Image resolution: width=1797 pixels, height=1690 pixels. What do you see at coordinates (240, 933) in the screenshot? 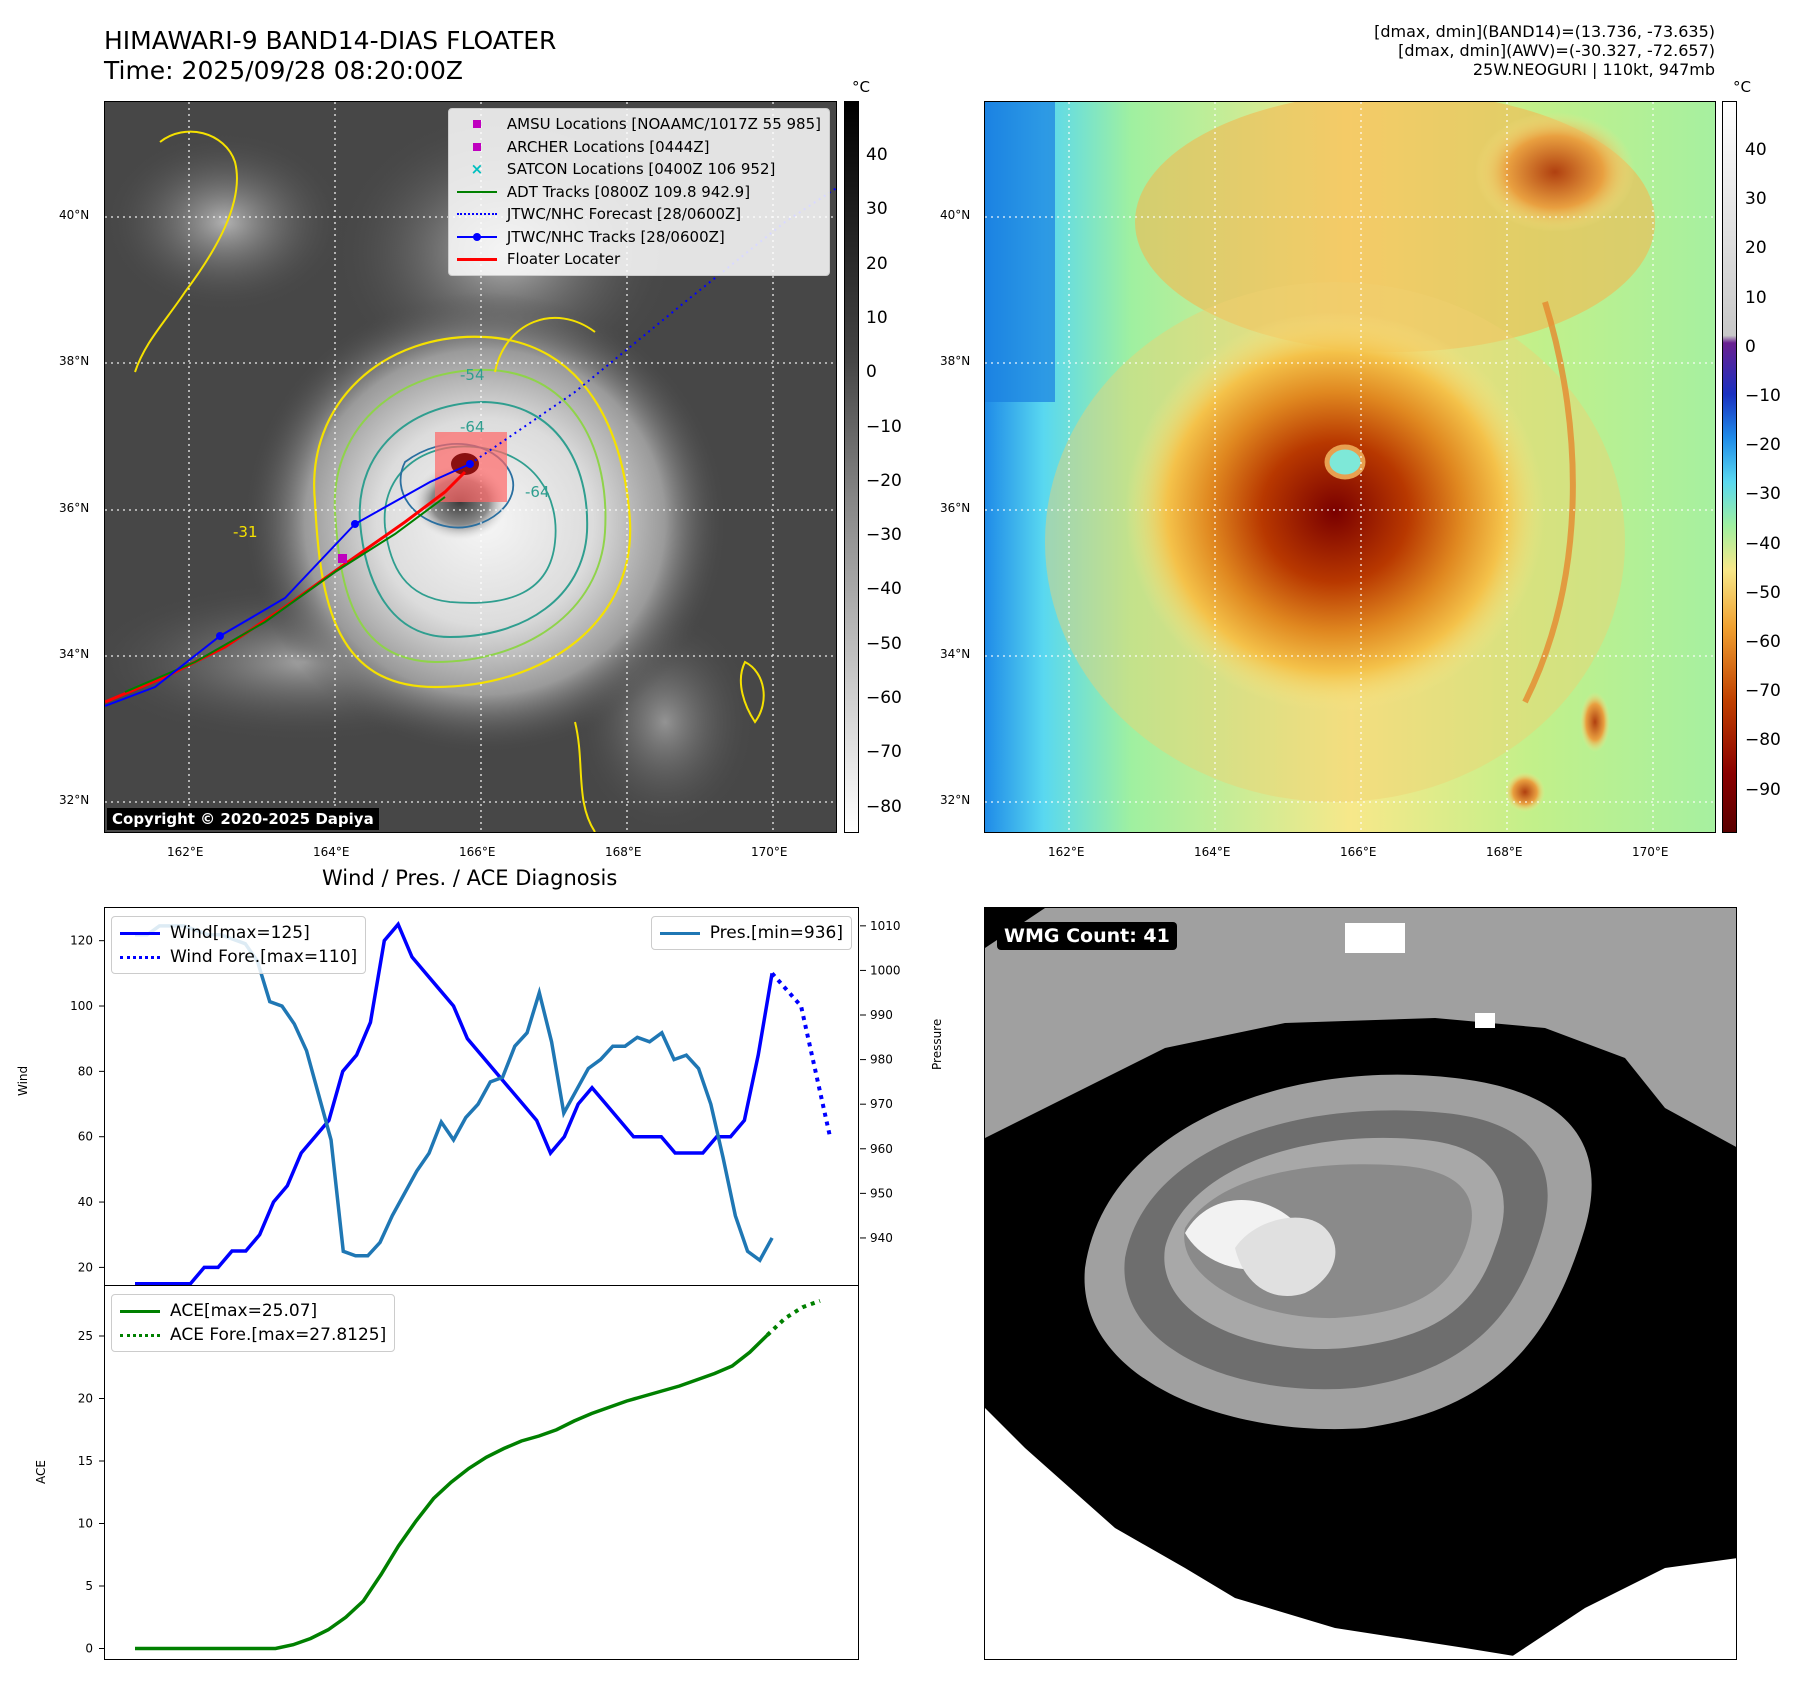
I see `legend-wind: Wind[max=125]` at bounding box center [240, 933].